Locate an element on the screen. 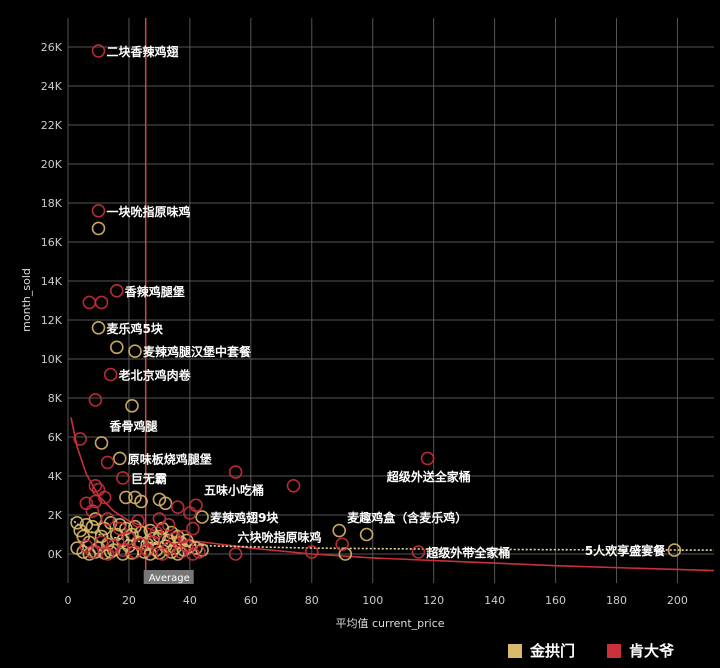 Image resolution: width=720 pixels, height=668 pixels. point-annotation: 巨无霸 is located at coordinates (149, 479).